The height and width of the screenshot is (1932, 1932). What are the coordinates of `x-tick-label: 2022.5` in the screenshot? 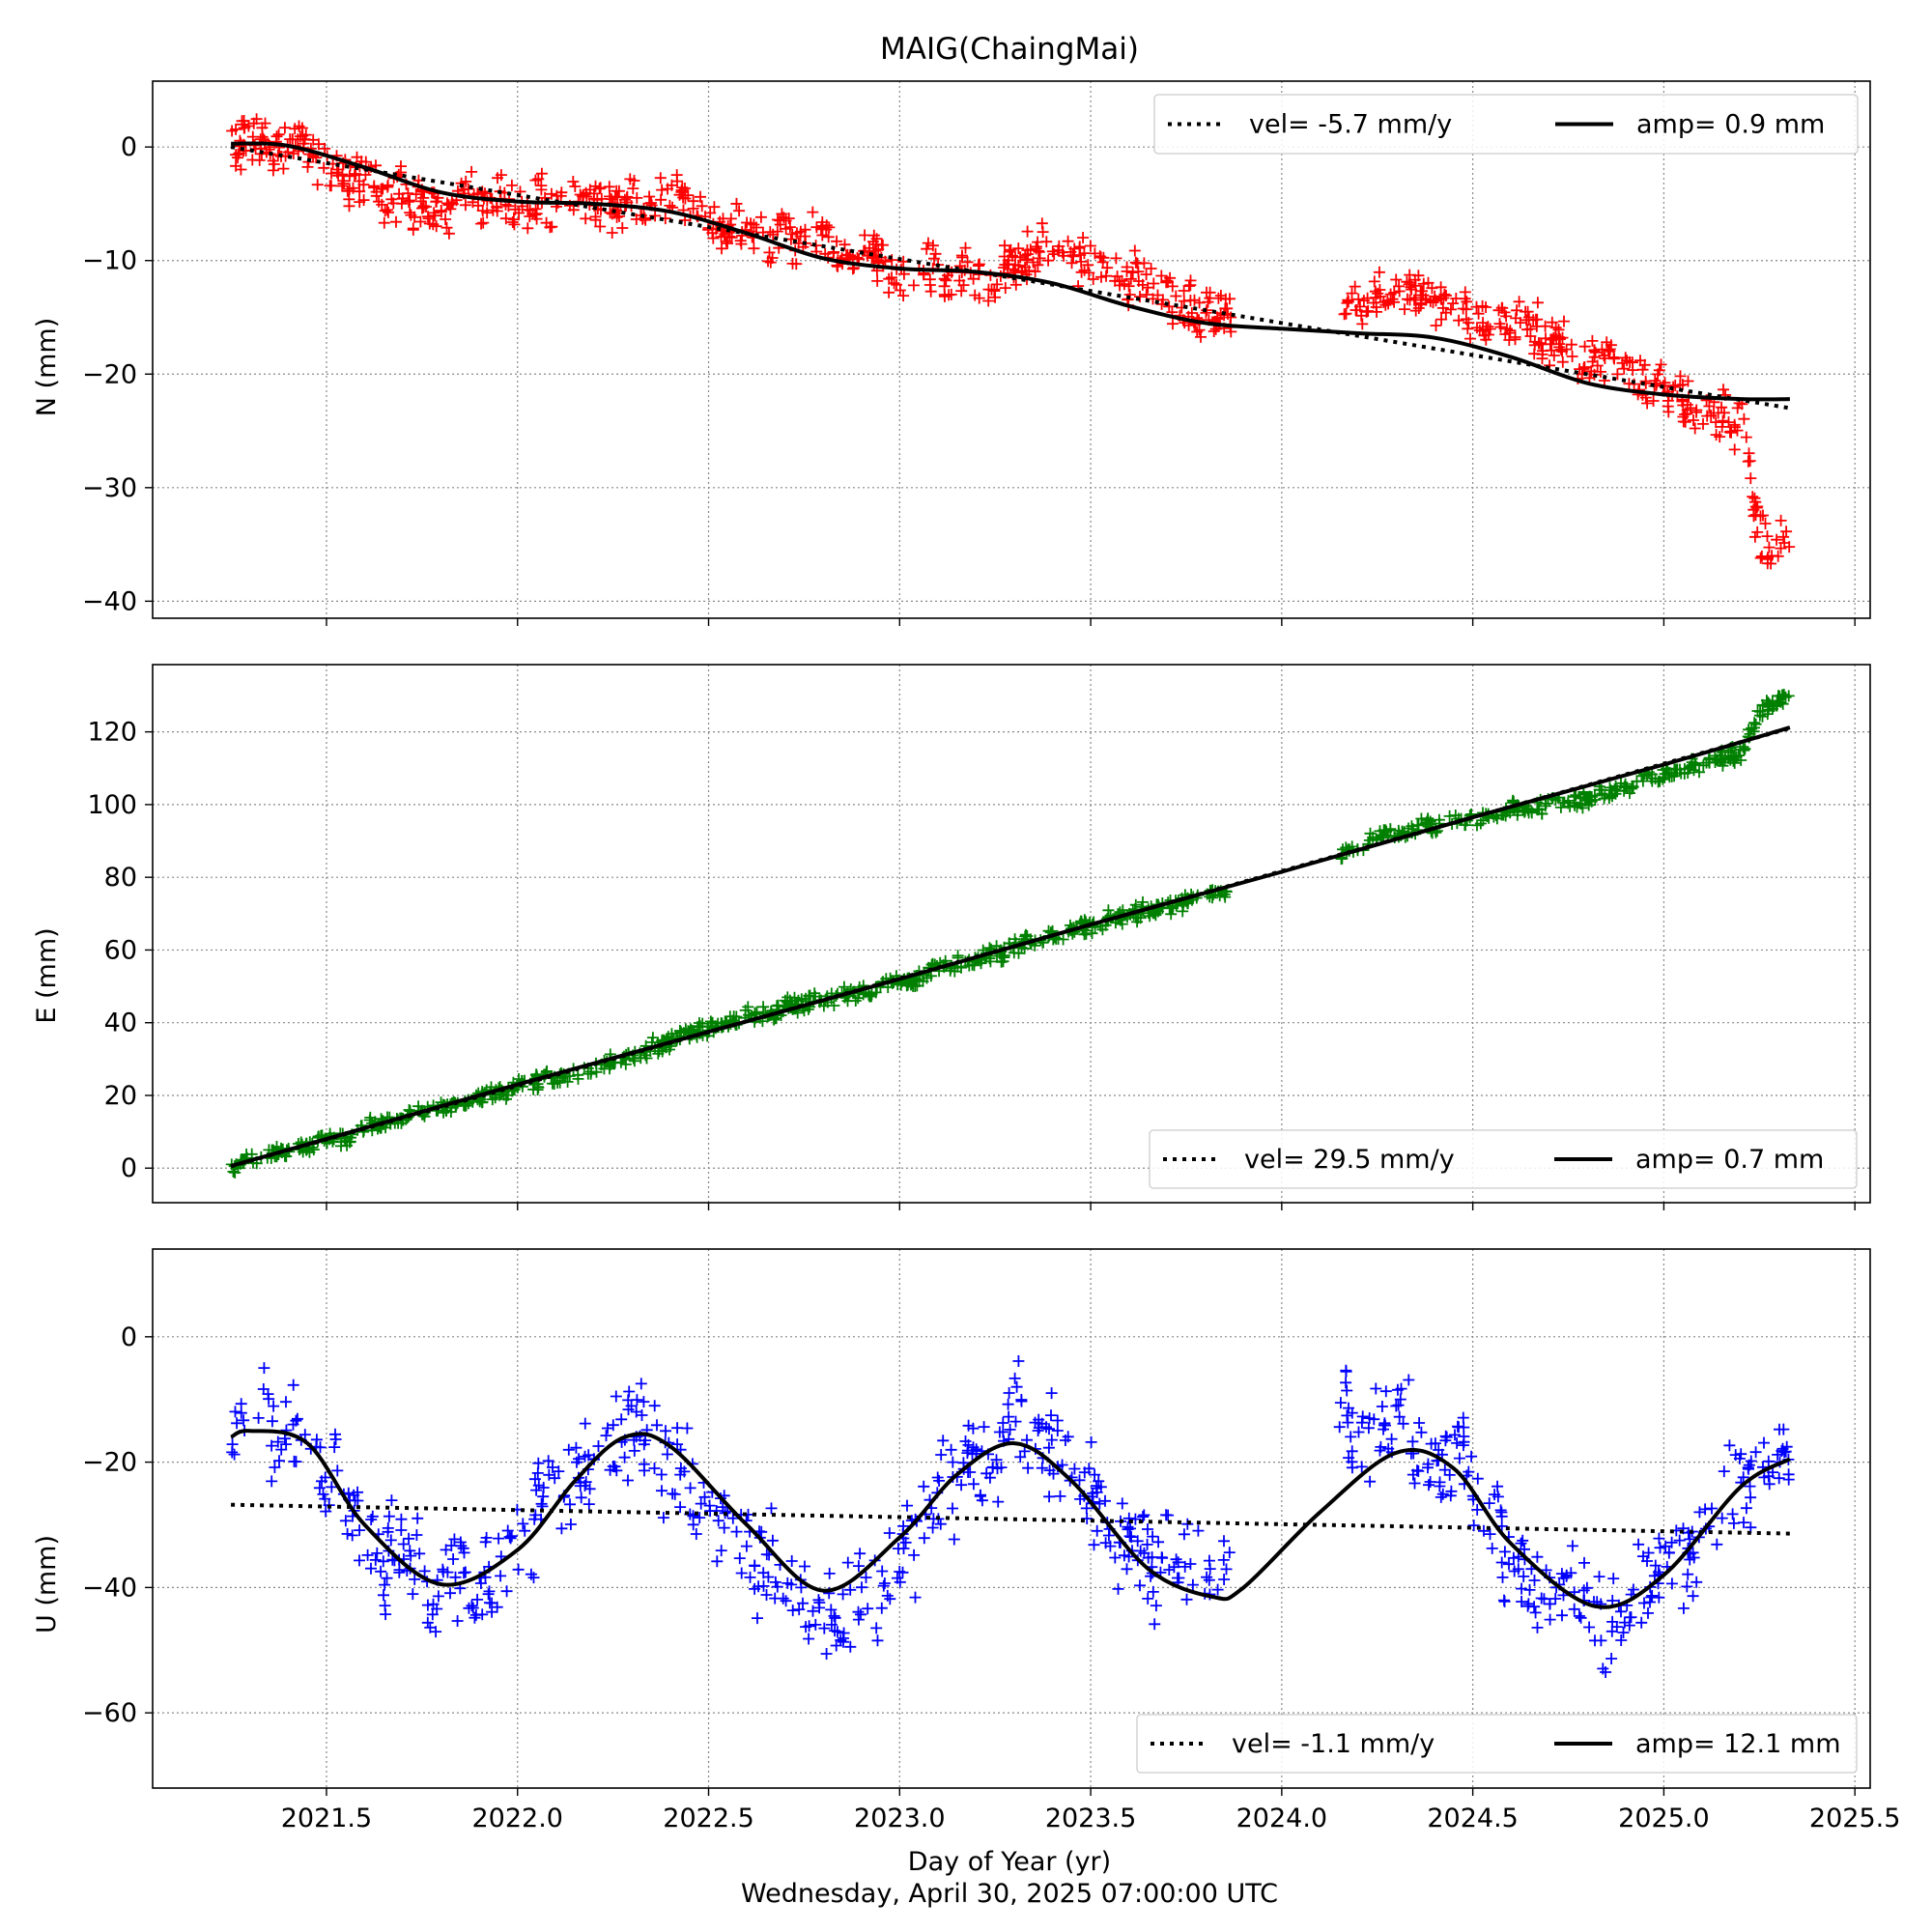 It's located at (708, 1818).